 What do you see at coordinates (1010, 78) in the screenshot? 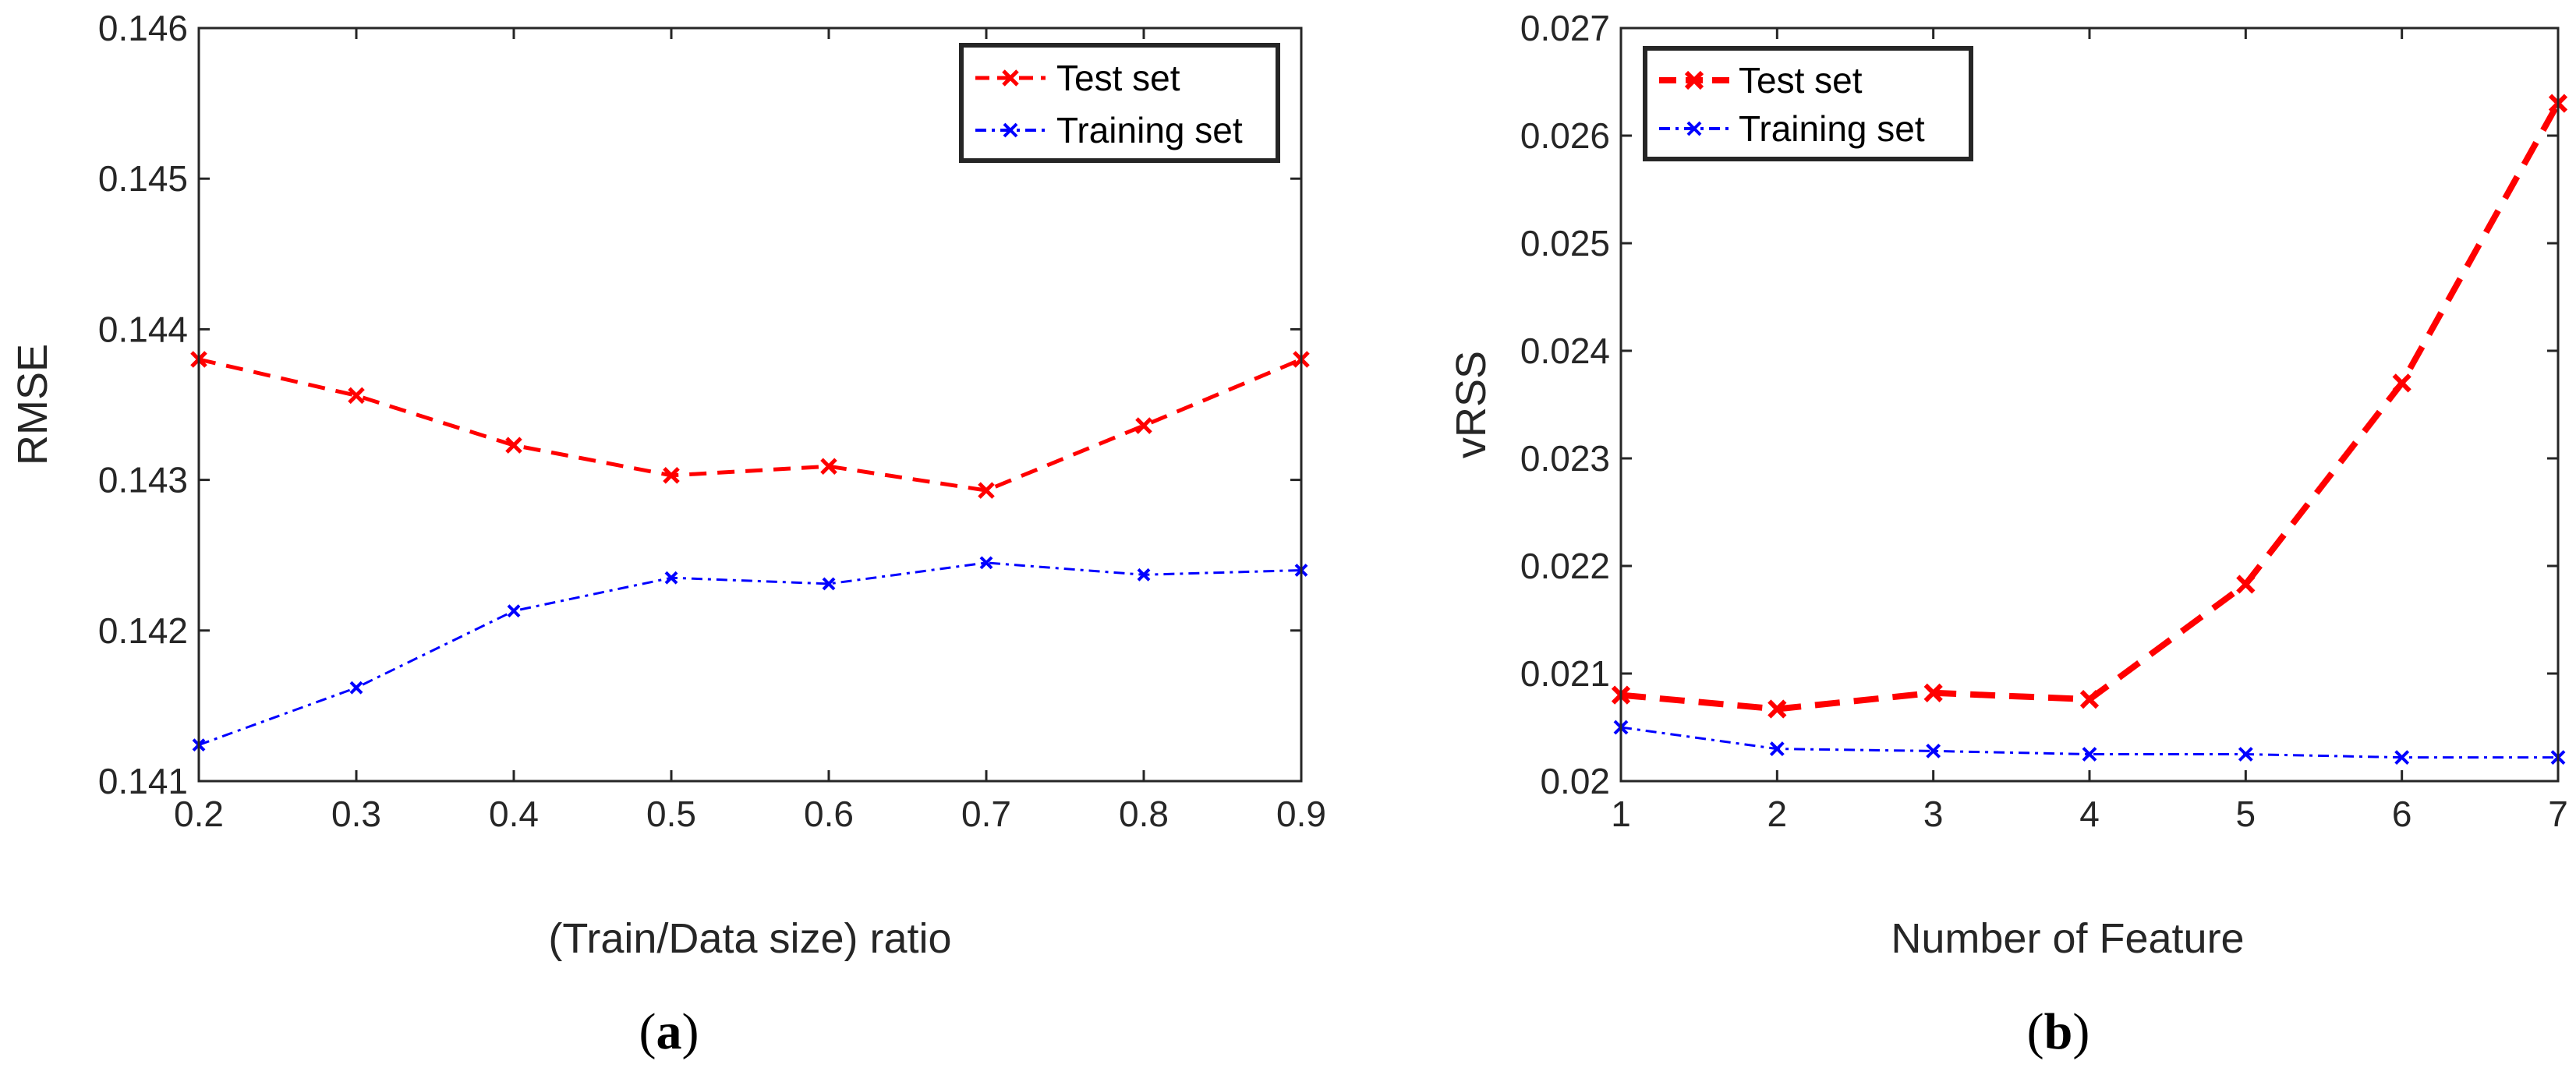
I see `chart-a-legend-test-marker` at bounding box center [1010, 78].